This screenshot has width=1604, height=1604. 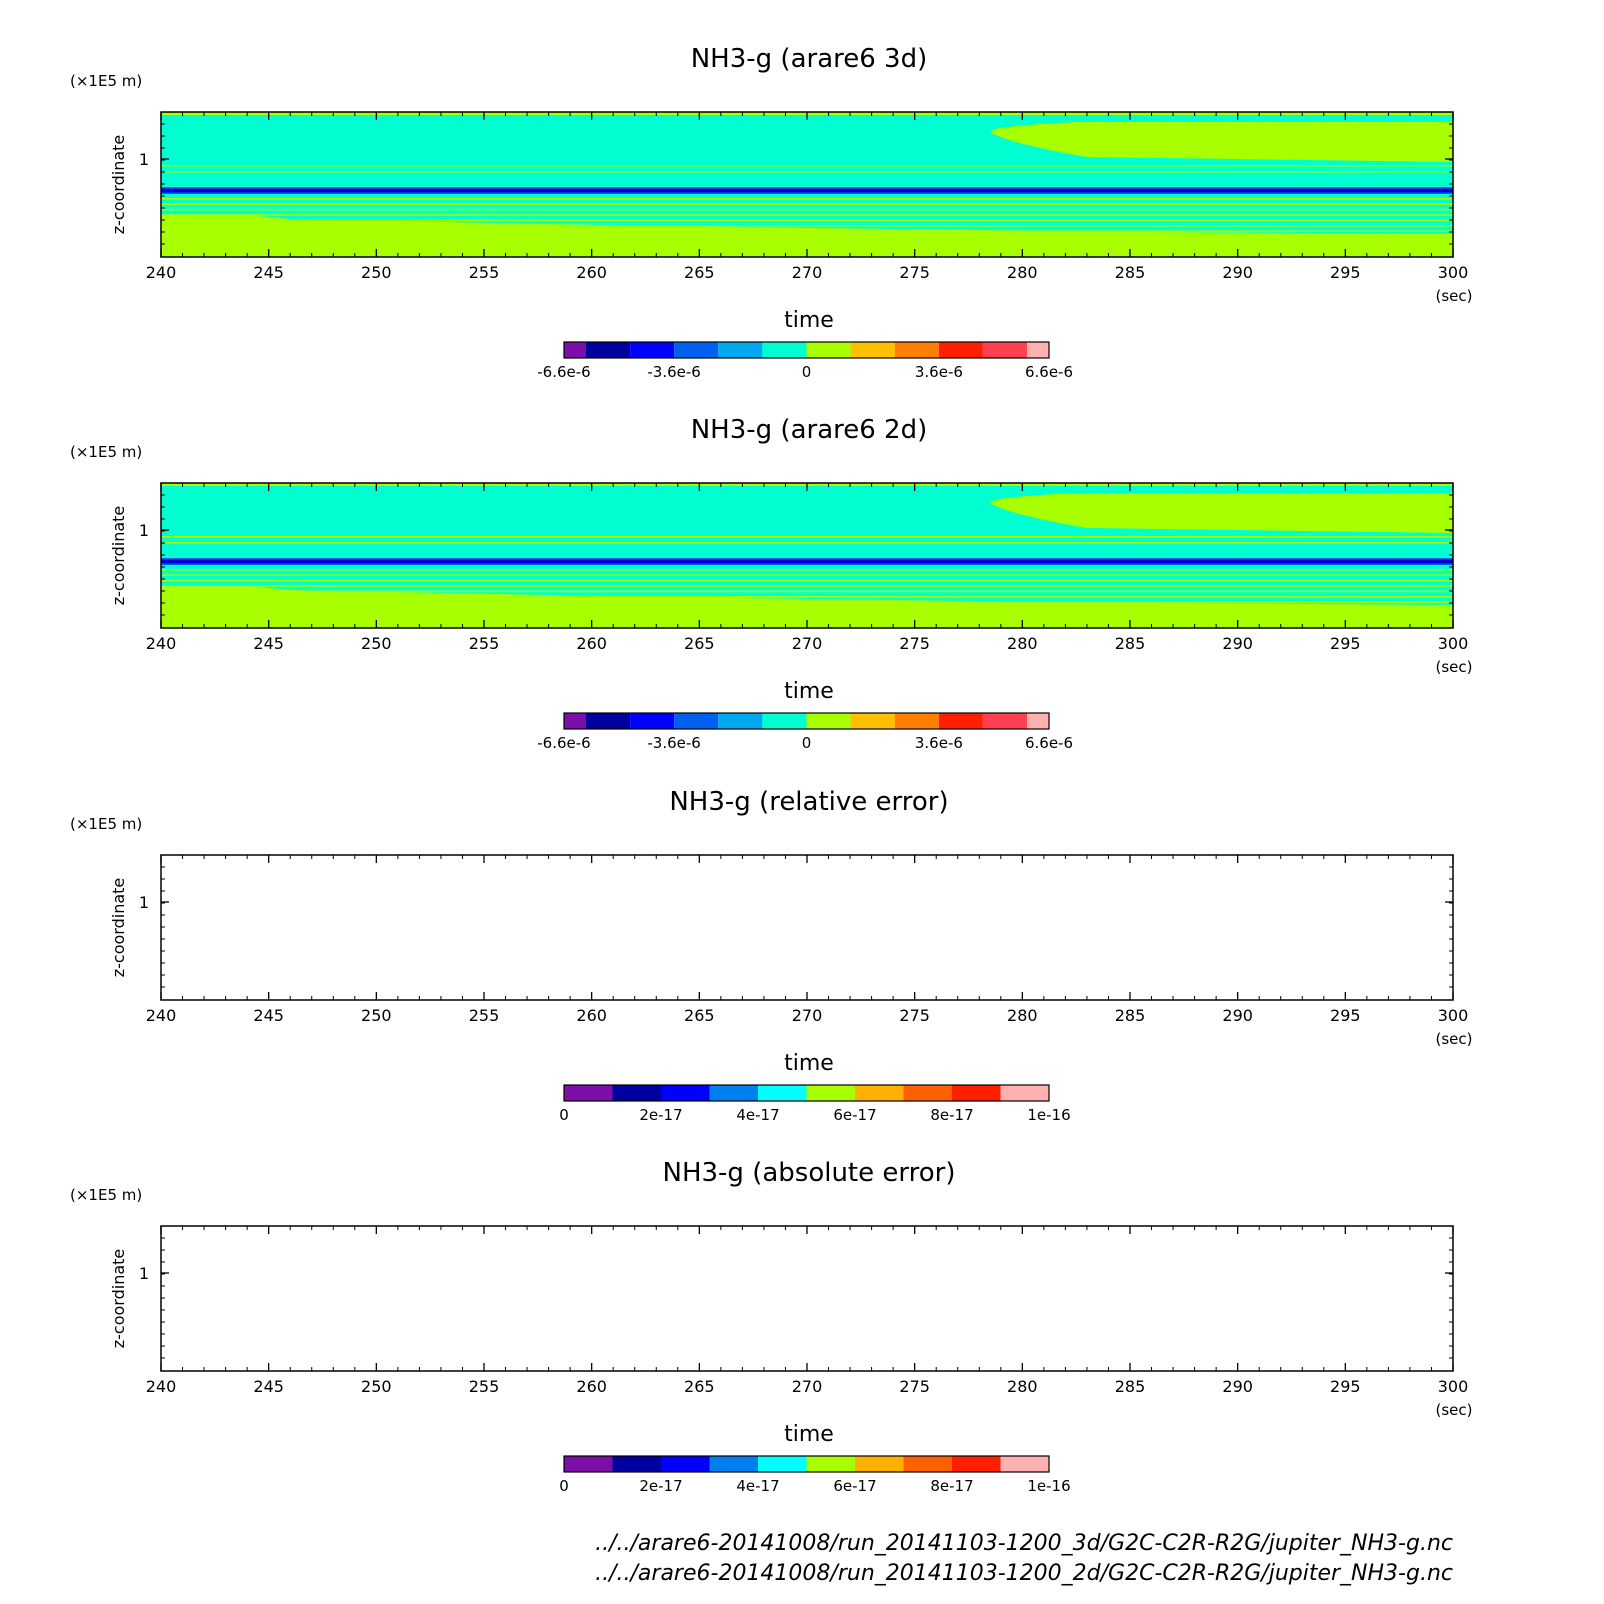 What do you see at coordinates (1221, 142) in the screenshot?
I see `positive-region-upper` at bounding box center [1221, 142].